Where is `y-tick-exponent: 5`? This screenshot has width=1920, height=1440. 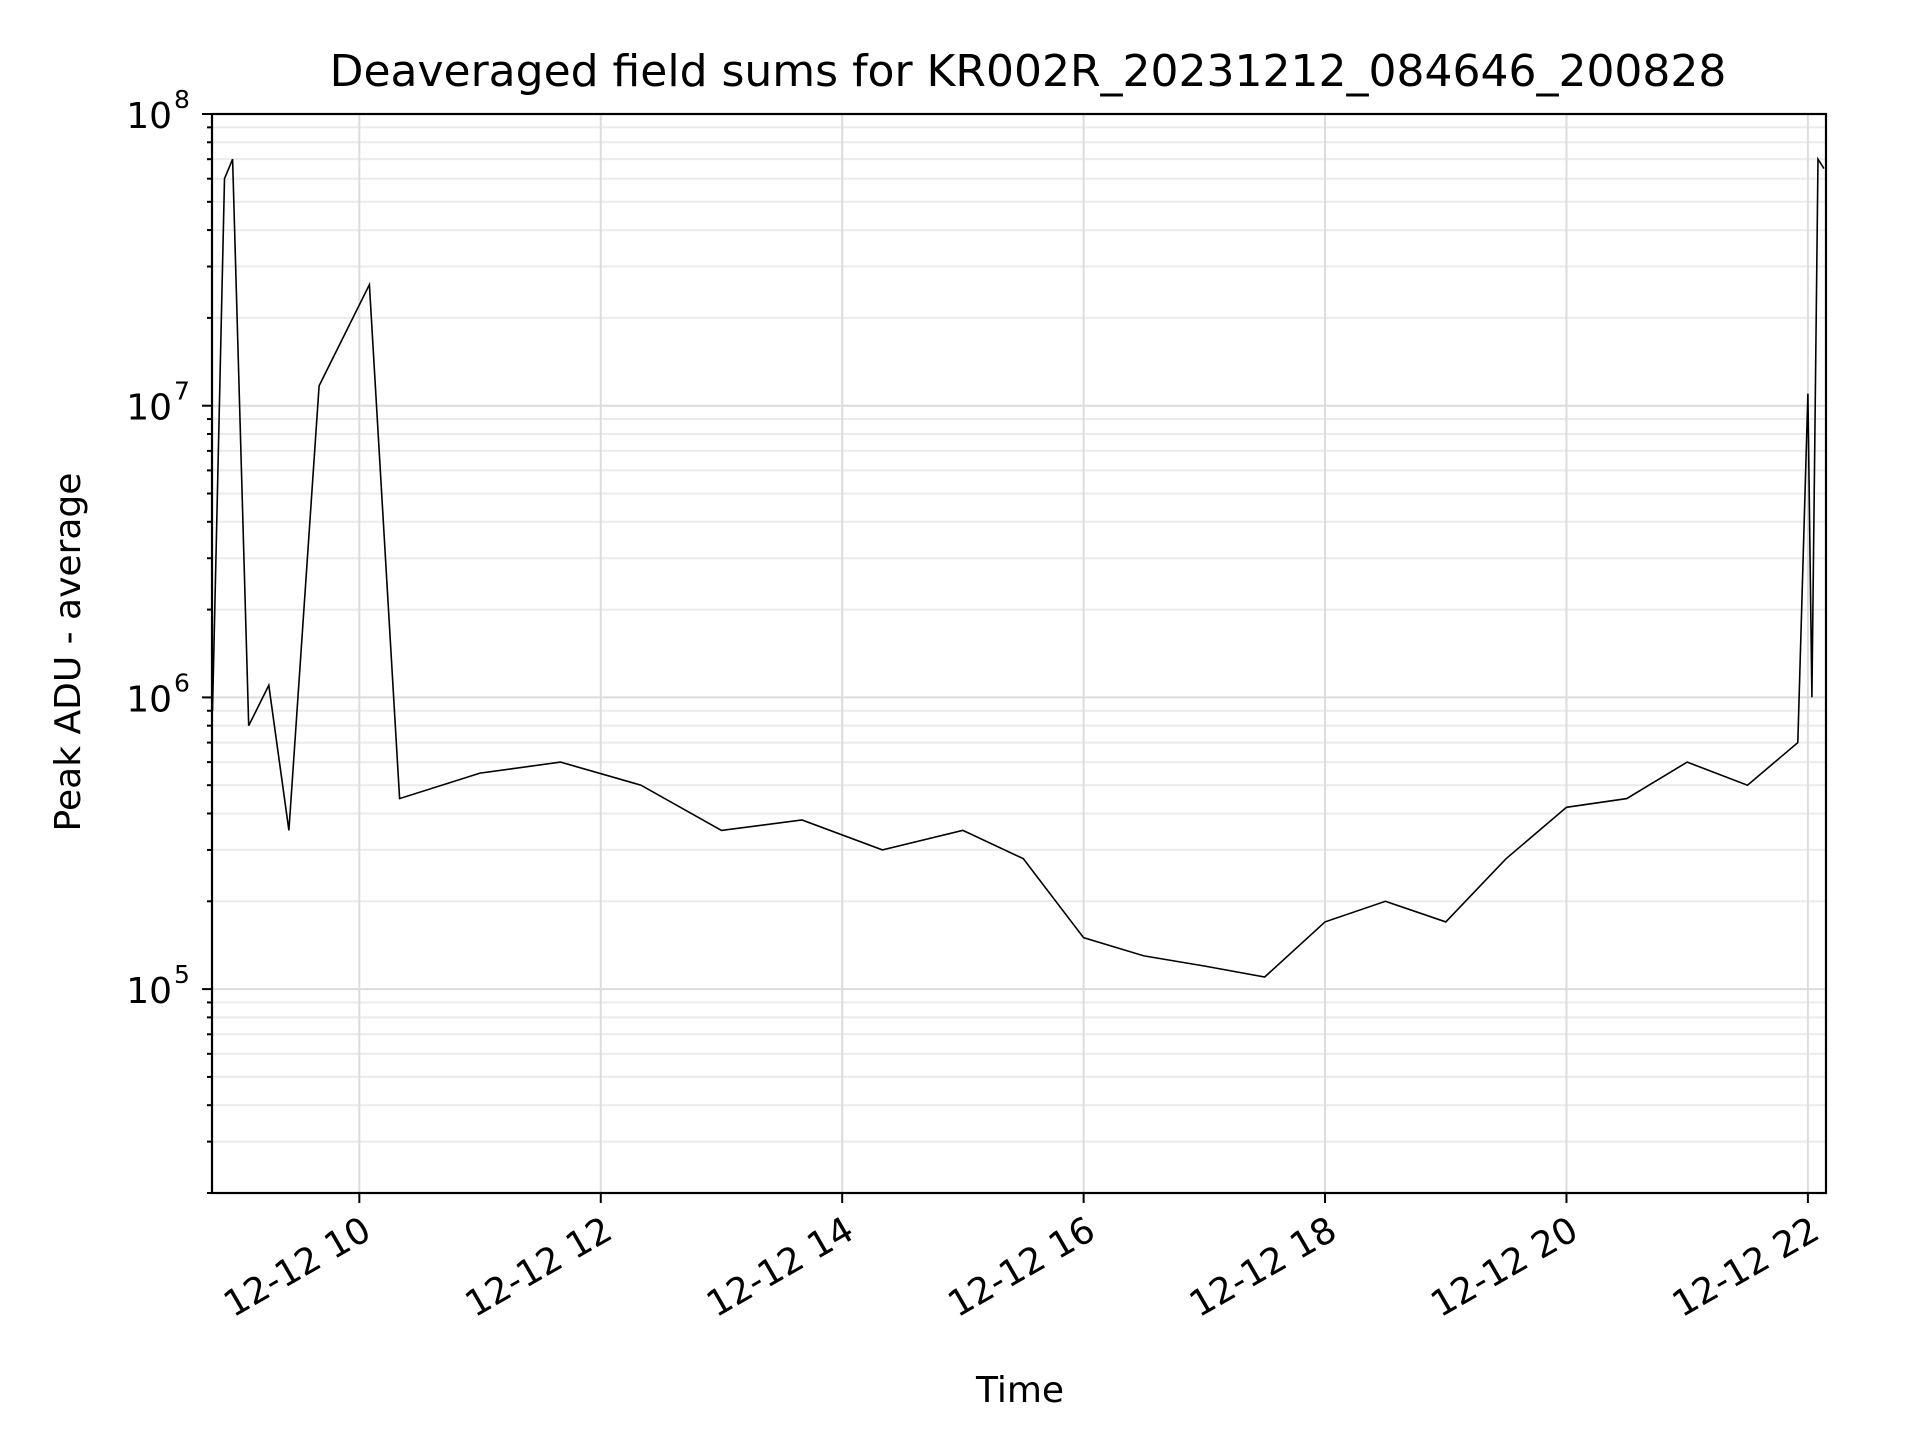
y-tick-exponent: 5 is located at coordinates (182, 974).